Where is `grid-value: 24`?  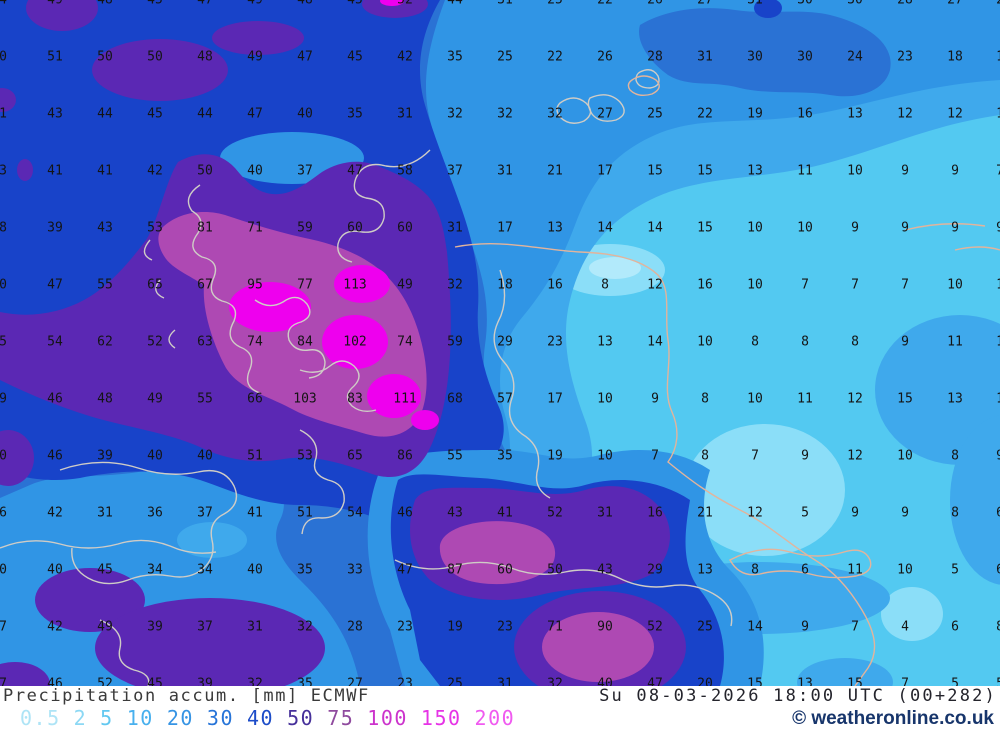
grid-value: 24 is located at coordinates (855, 57).